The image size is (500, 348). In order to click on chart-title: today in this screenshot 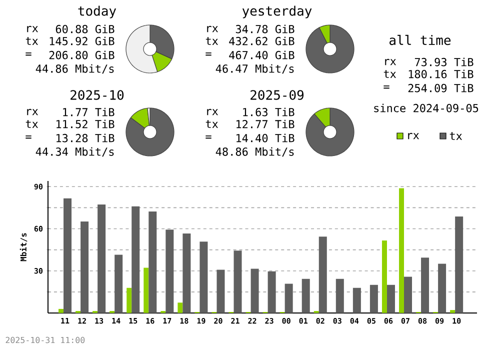, I will do `click(97, 12)`.